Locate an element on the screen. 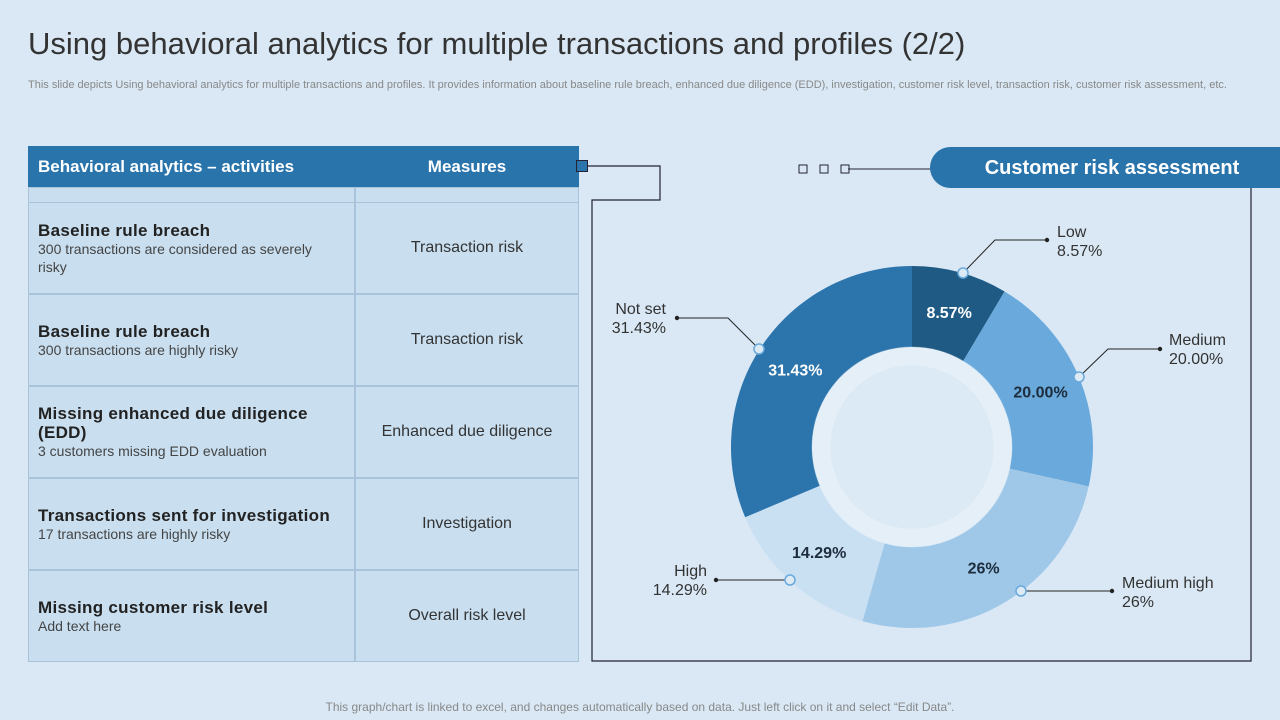 This screenshot has width=1280, height=720. value-label: 14.29% is located at coordinates (680, 590).